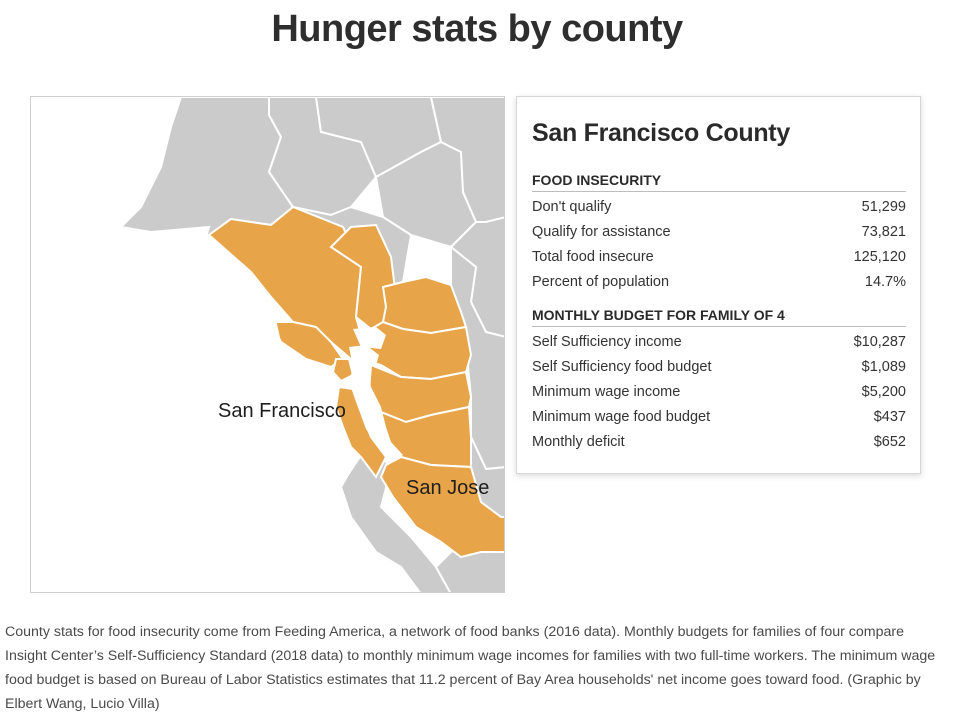 The height and width of the screenshot is (726, 954). I want to click on stat-label: Minimum wage food budget, so click(621, 417).